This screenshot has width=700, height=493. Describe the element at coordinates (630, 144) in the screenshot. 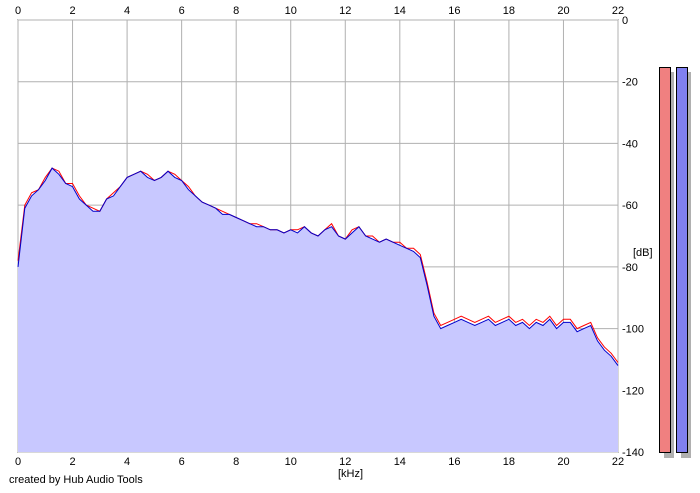

I see `y-tick-label: -40` at that location.